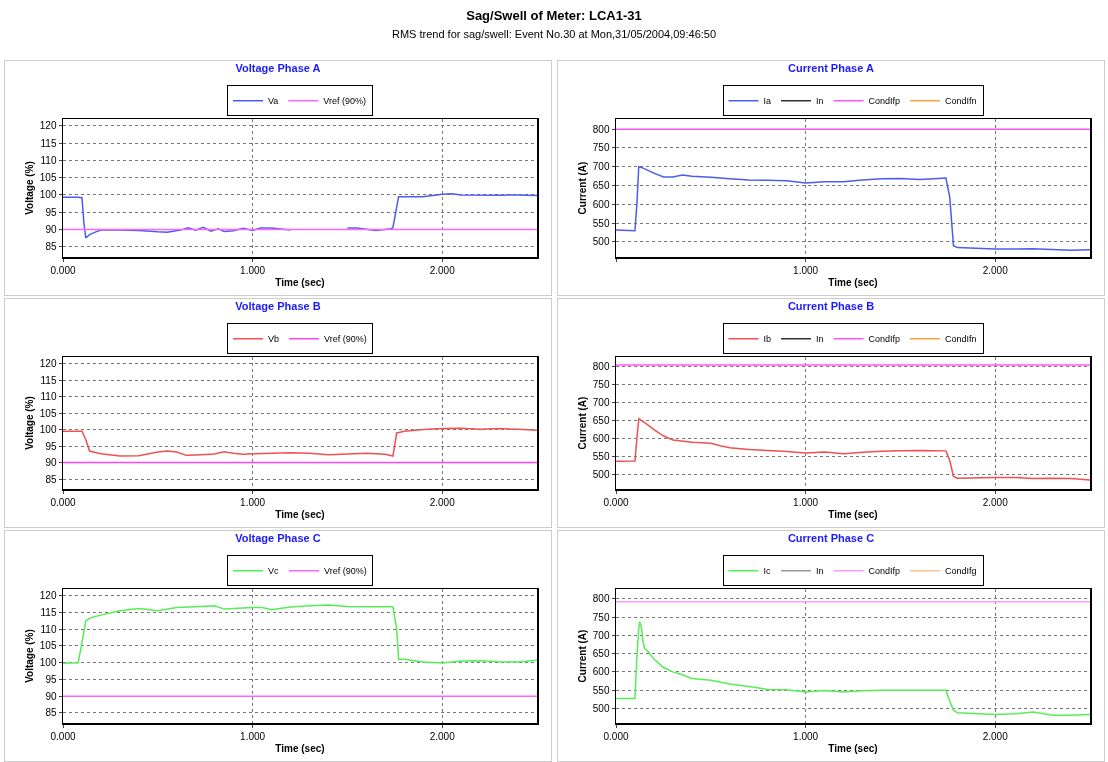 The width and height of the screenshot is (1108, 762). What do you see at coordinates (831, 306) in the screenshot?
I see `chart-title: Current Phase B` at bounding box center [831, 306].